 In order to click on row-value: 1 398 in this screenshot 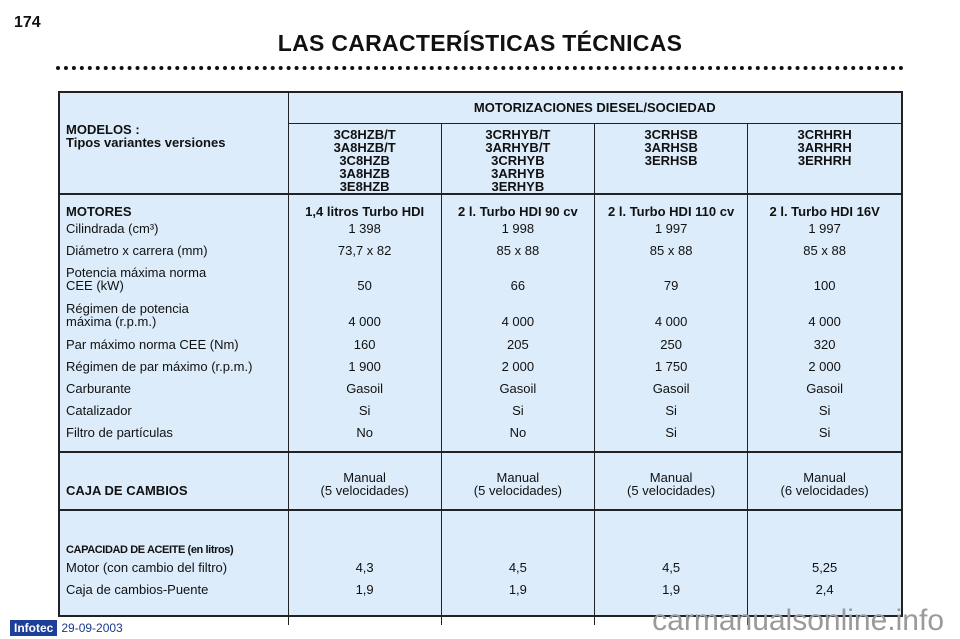, I will do `click(364, 228)`.